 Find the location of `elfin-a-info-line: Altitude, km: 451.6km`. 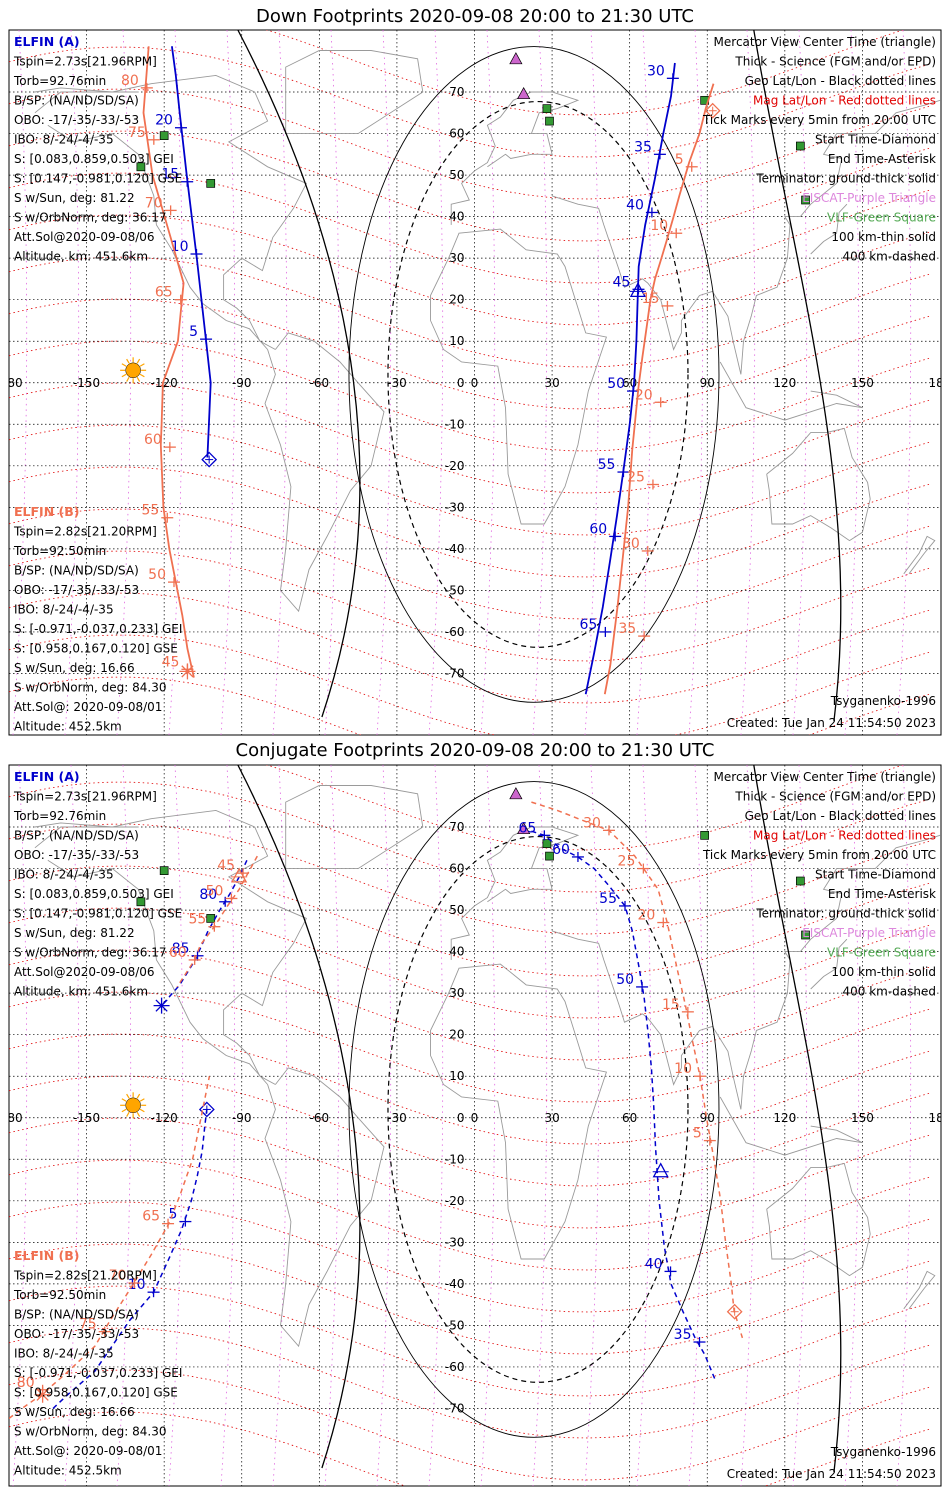

elfin-a-info-line: Altitude, km: 451.6km is located at coordinates (81, 257).